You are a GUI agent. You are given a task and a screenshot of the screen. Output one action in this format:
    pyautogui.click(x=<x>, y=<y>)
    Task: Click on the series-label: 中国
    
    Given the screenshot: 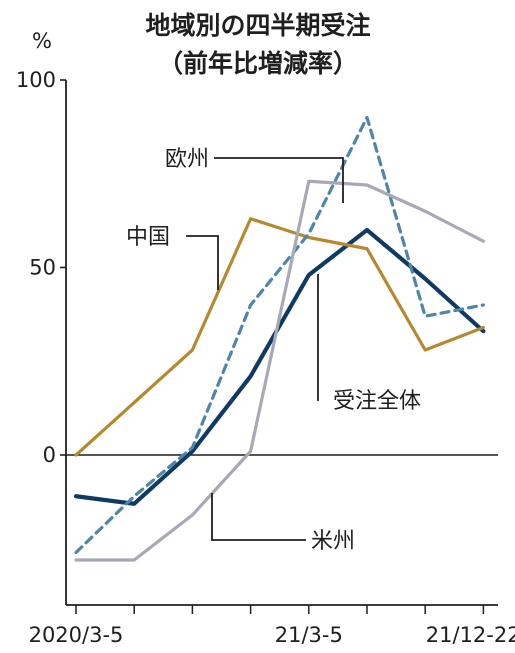 What is the action you would take?
    pyautogui.click(x=148, y=237)
    